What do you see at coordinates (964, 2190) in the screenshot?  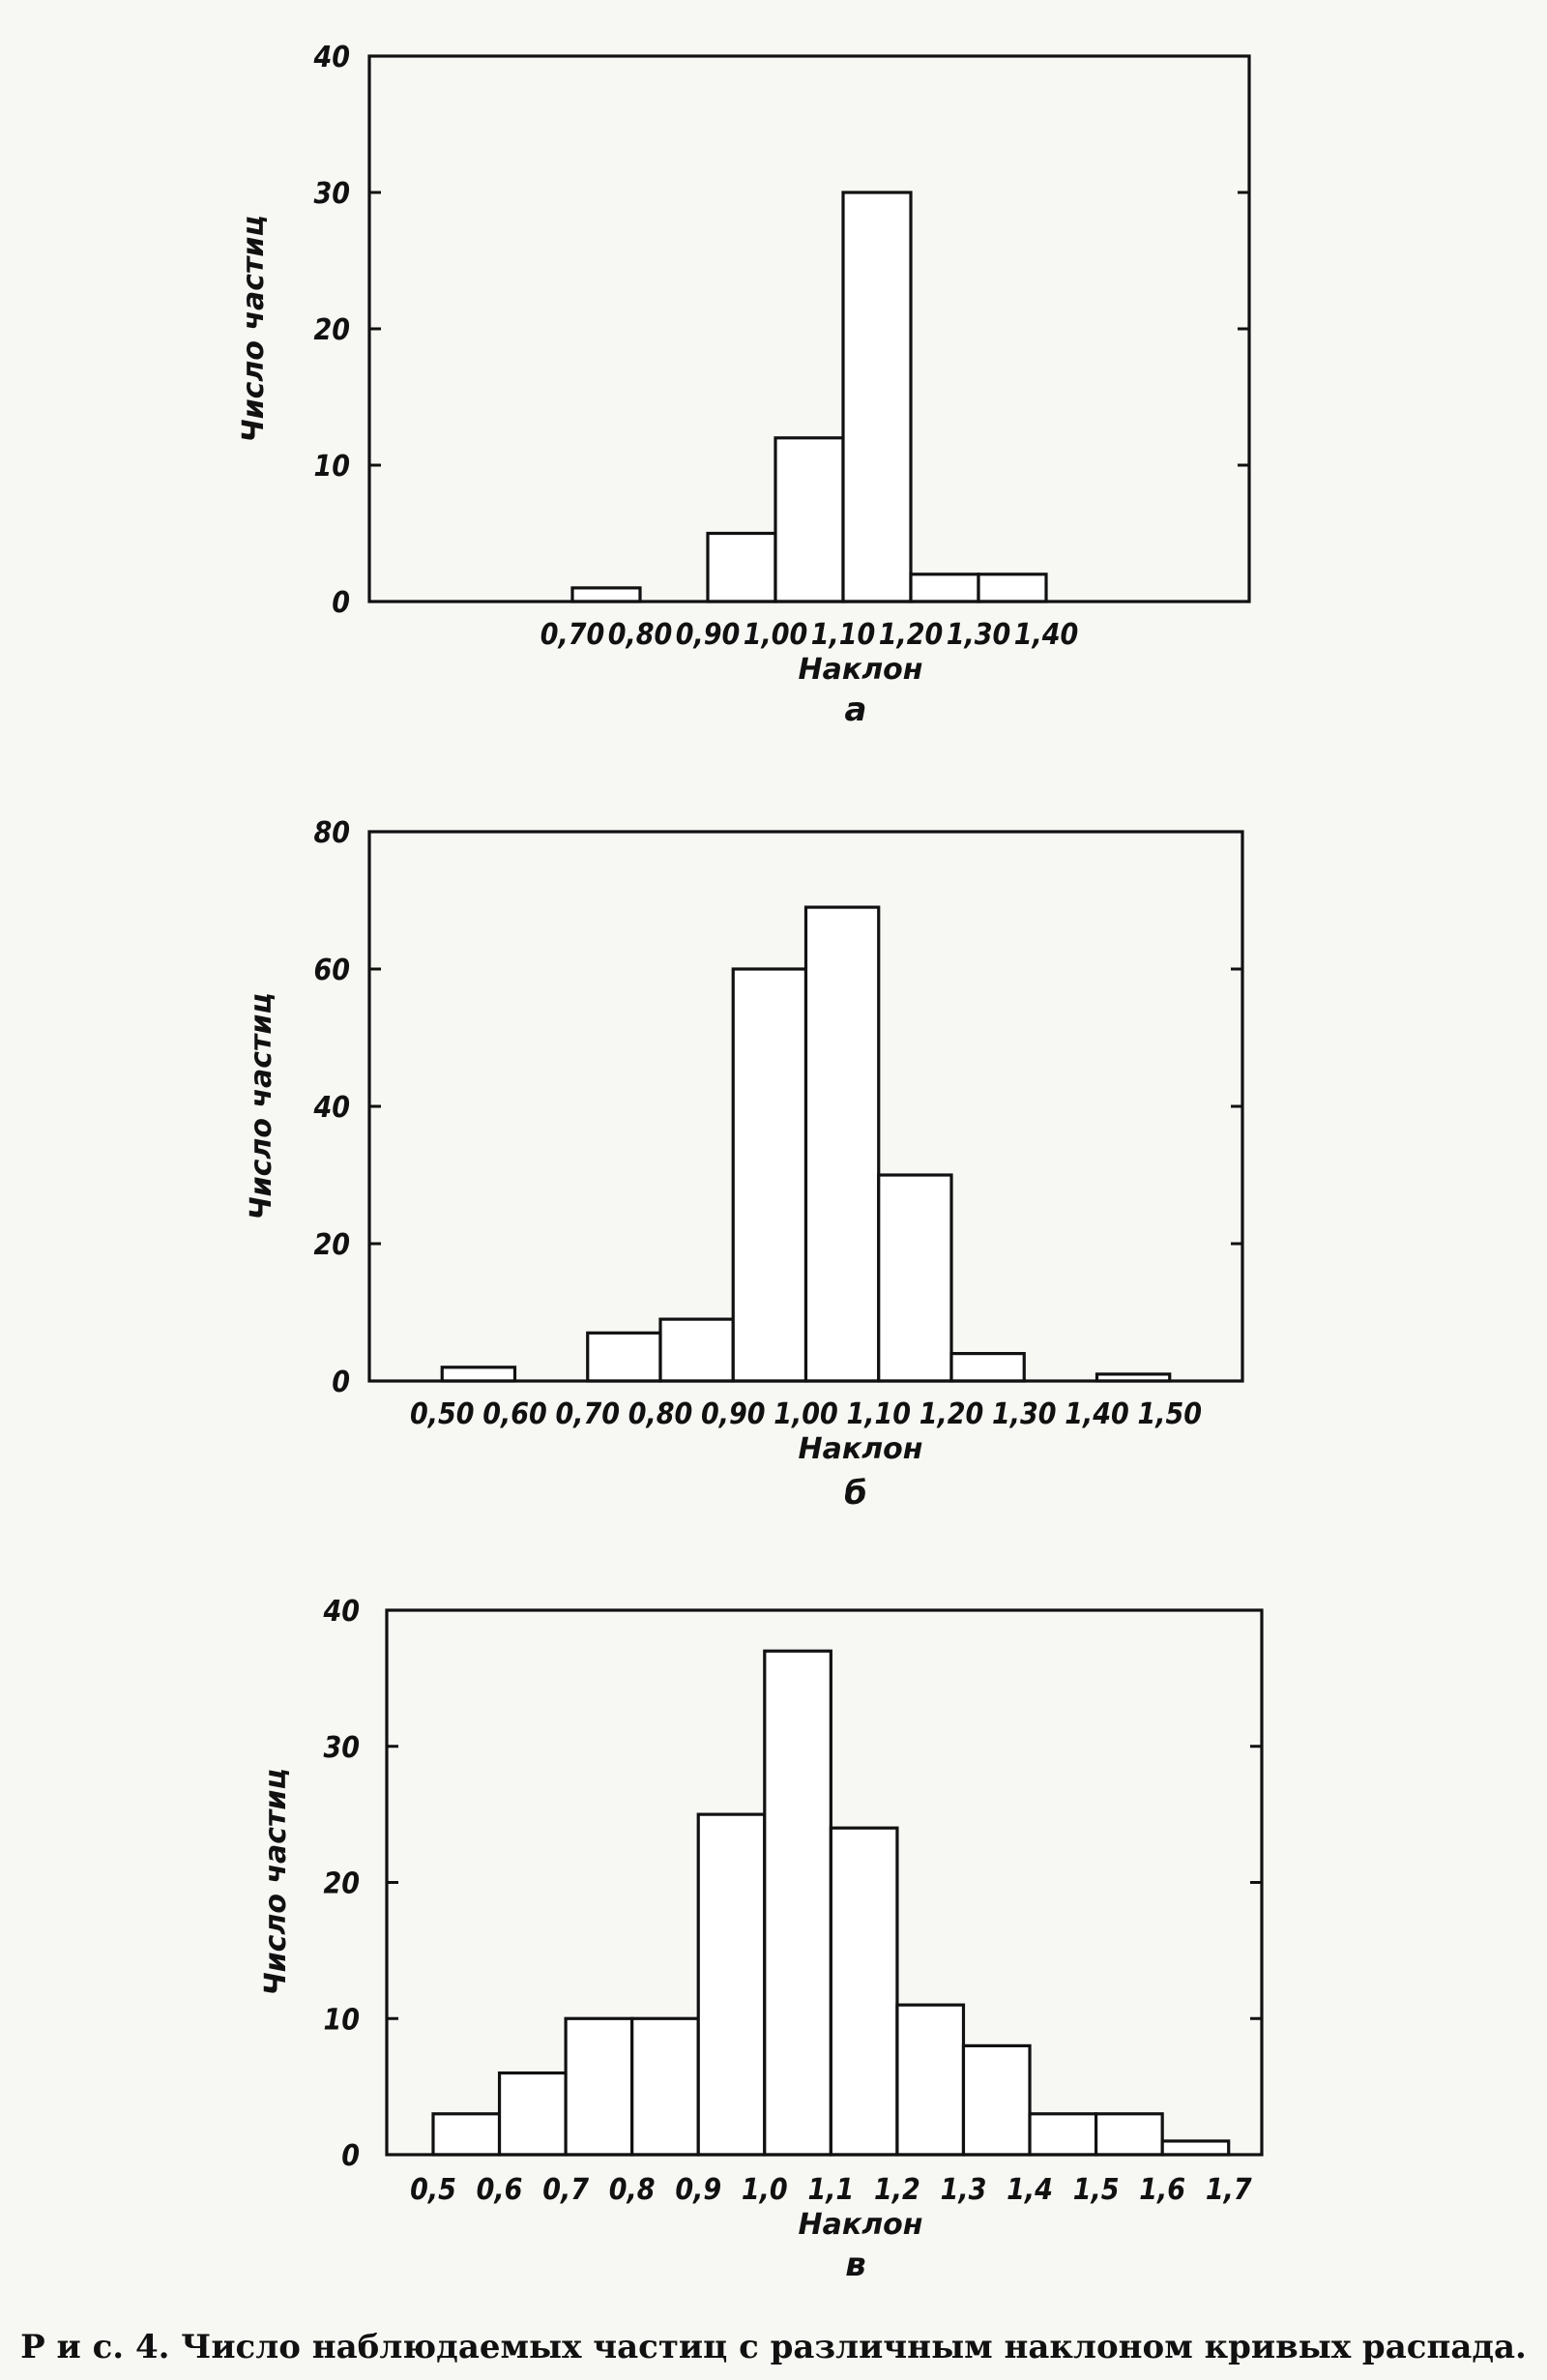 I see `x-tick-label: 1,3` at bounding box center [964, 2190].